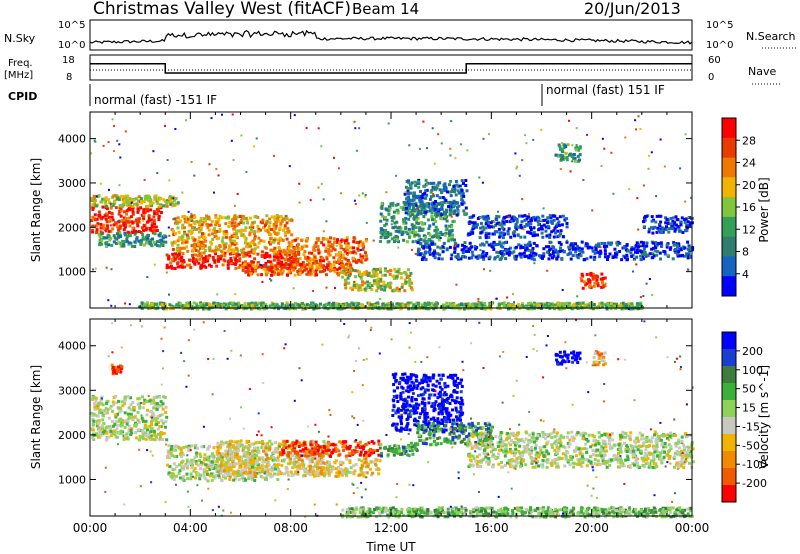  Describe the element at coordinates (385, 9) in the screenshot. I see `beam-label: Beam 14` at that location.